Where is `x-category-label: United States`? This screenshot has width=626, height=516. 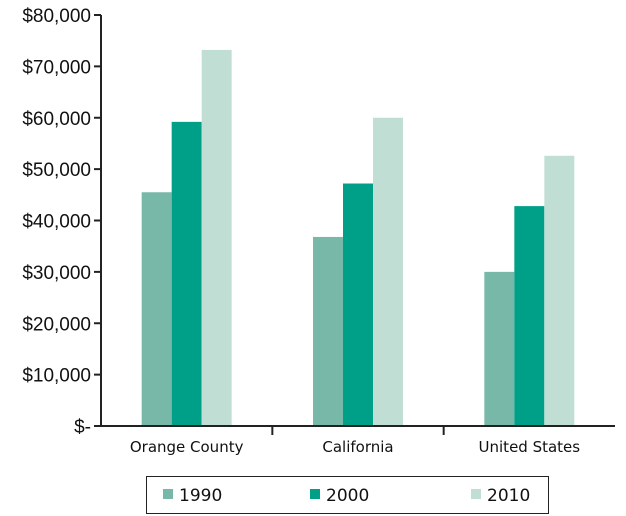
x-category-label: United States is located at coordinates (530, 447).